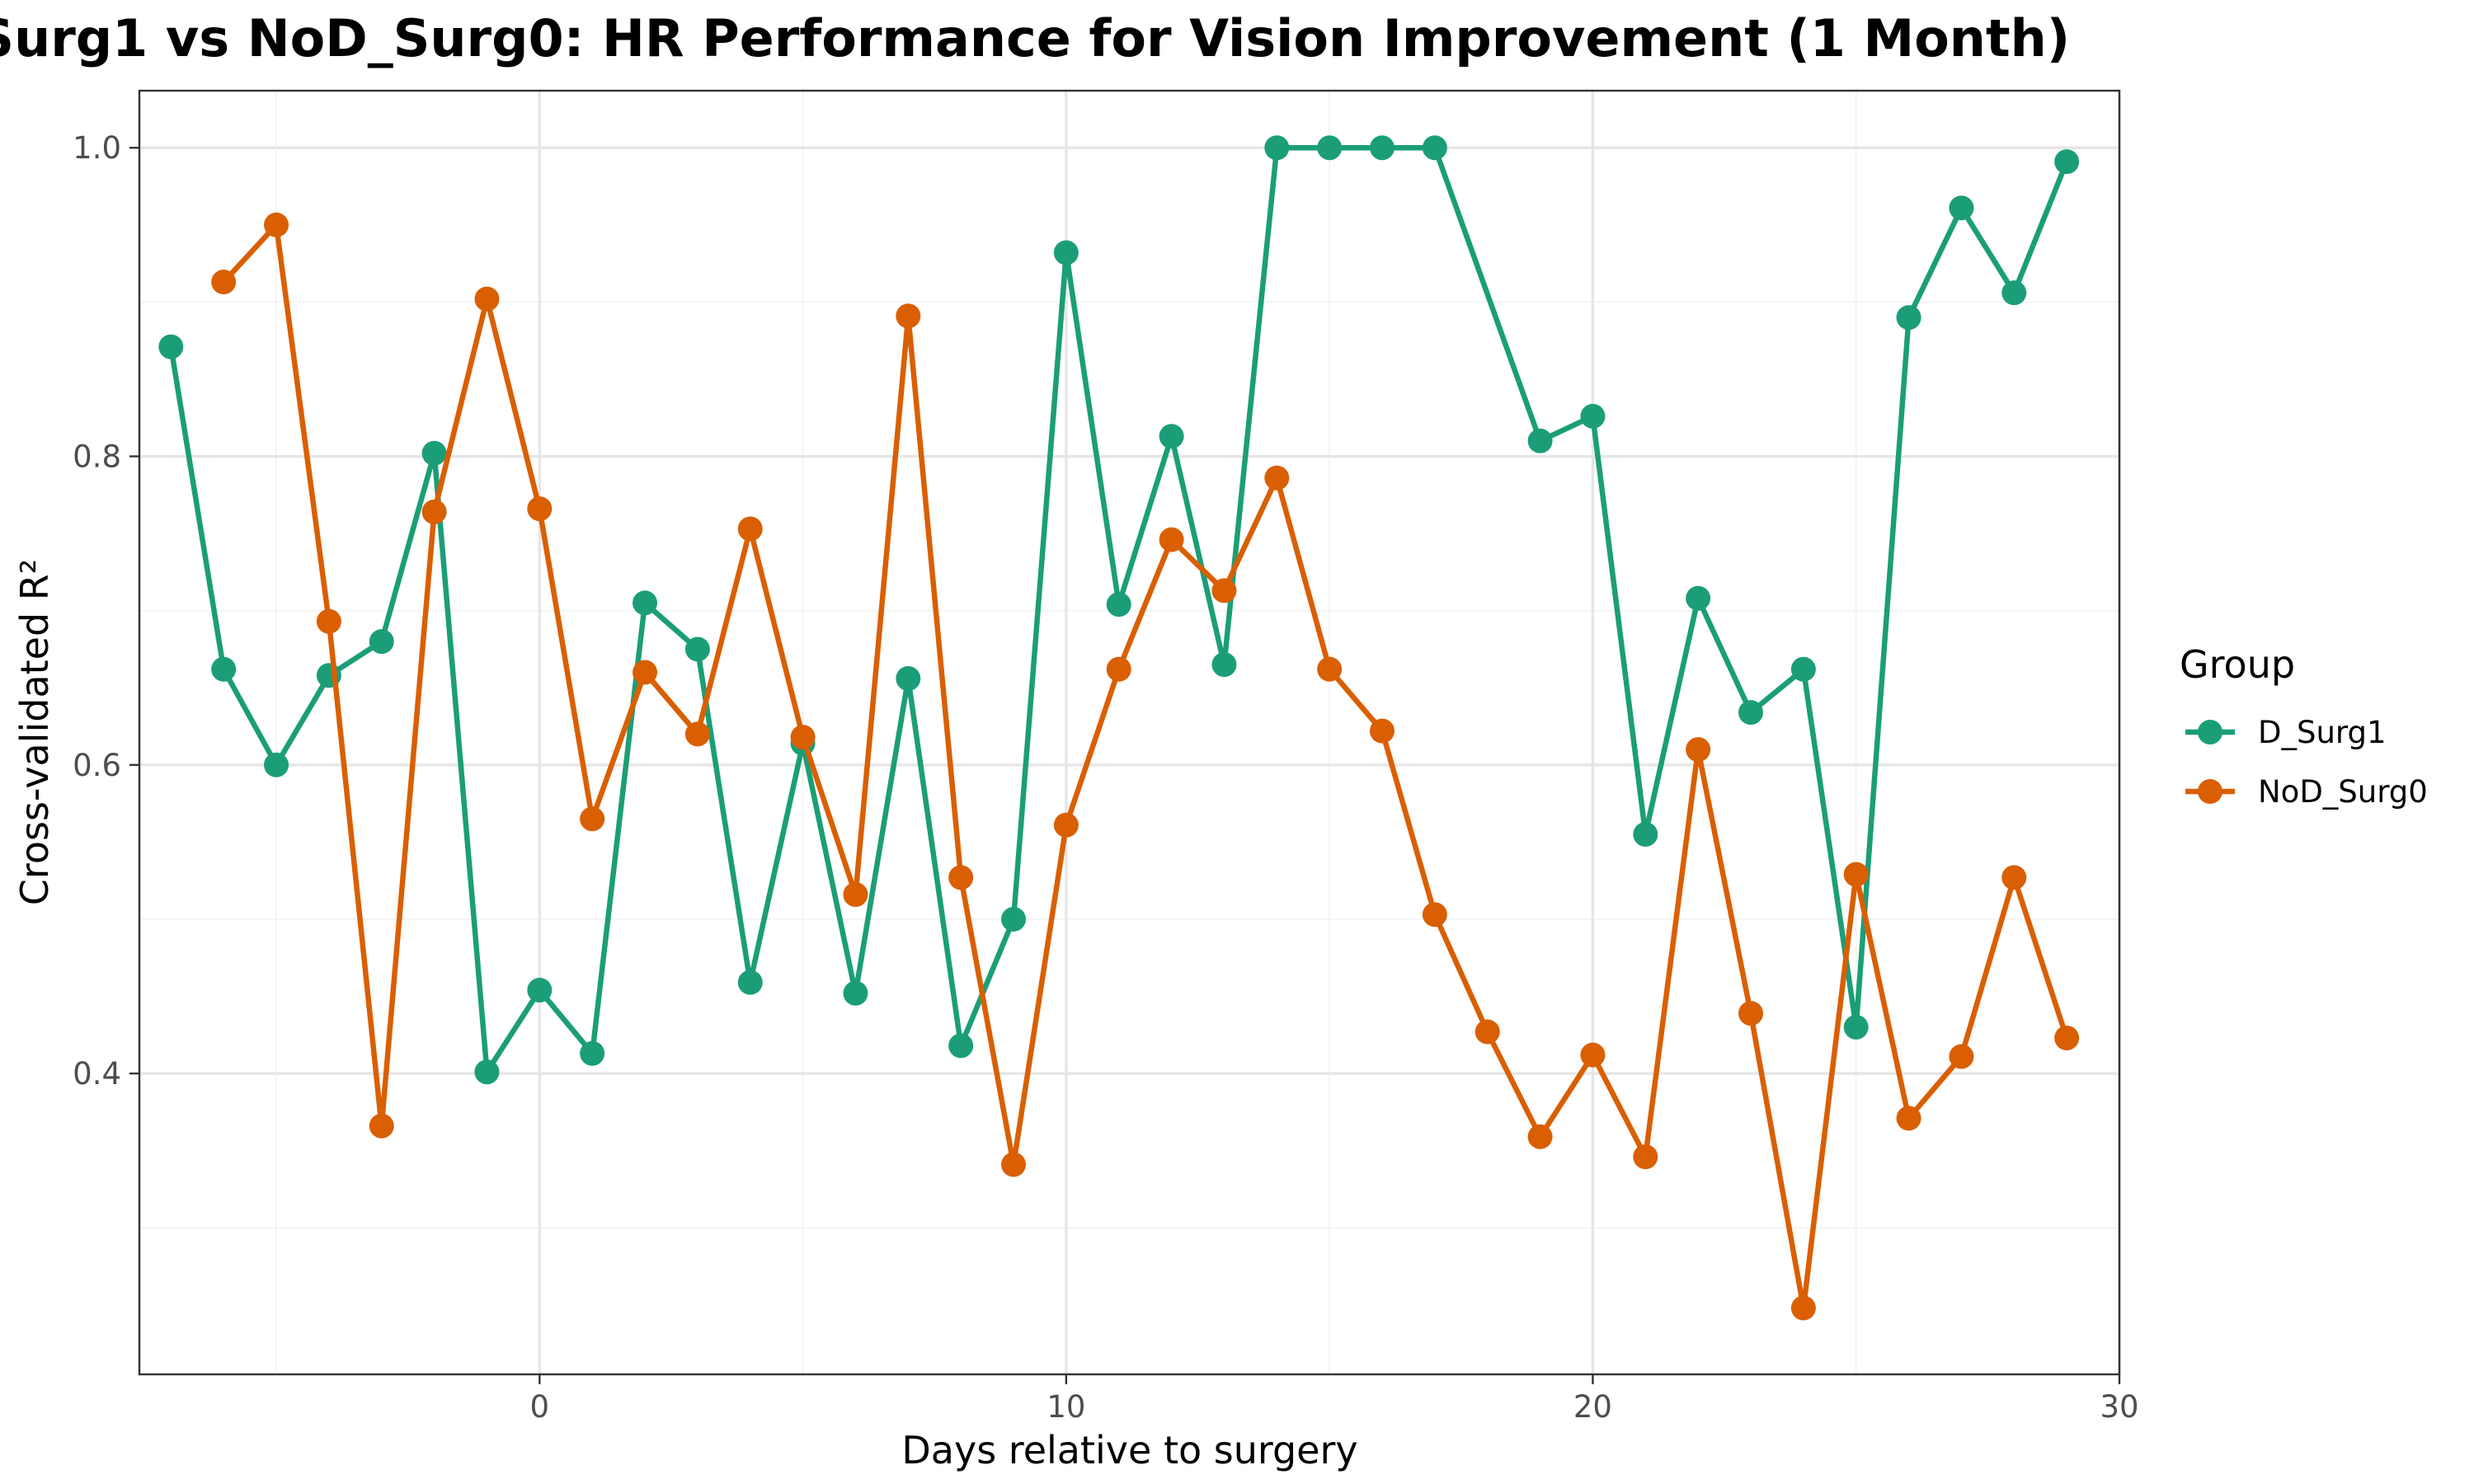 The height and width of the screenshot is (1484, 2474). Describe the element at coordinates (97, 457) in the screenshot. I see `y-tick-label: 0.8` at that location.